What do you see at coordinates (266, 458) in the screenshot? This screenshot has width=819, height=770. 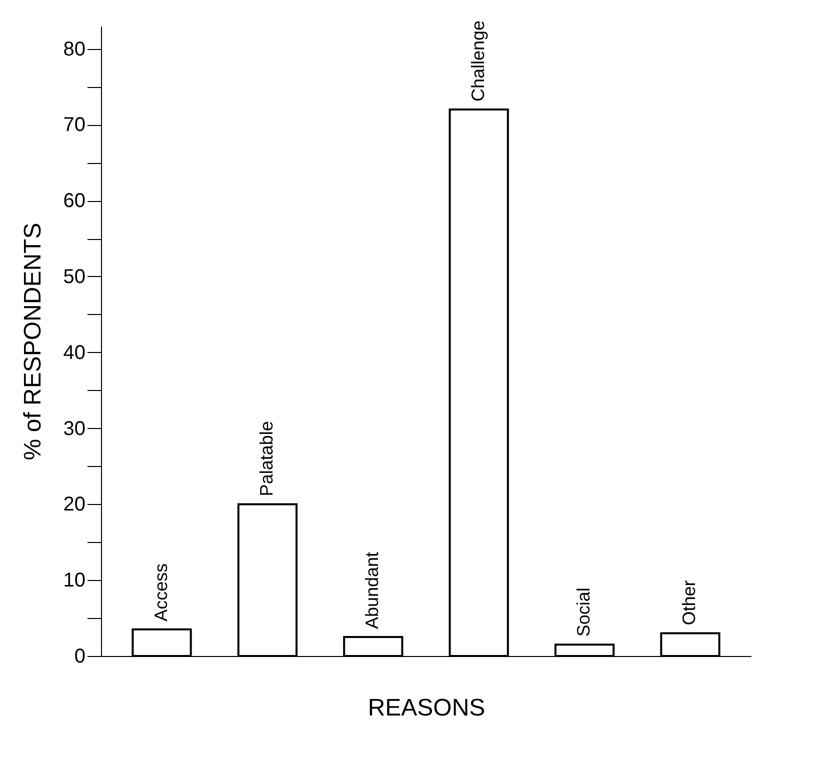 I see `x-tick-label: Palatable` at bounding box center [266, 458].